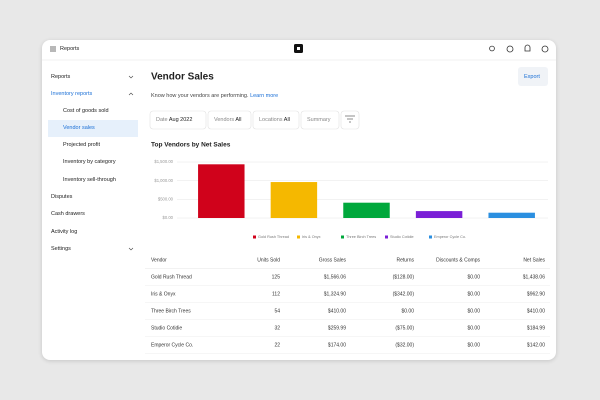  I want to click on table-cell: $184.99, so click(536, 328).